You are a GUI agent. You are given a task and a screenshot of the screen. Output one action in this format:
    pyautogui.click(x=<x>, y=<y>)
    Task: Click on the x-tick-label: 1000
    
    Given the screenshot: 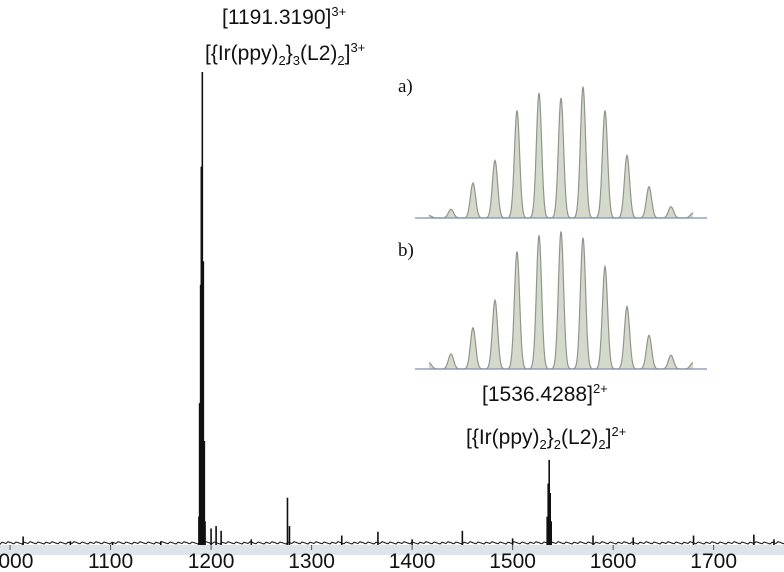 What is the action you would take?
    pyautogui.click(x=16, y=561)
    